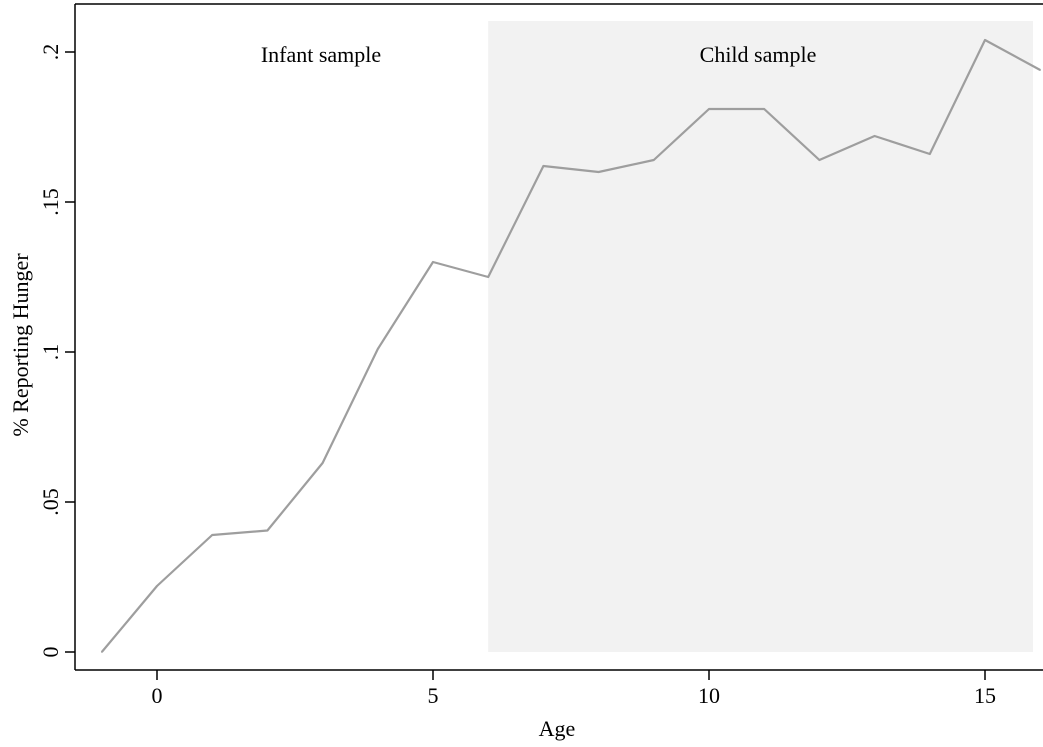 The height and width of the screenshot is (747, 1043). What do you see at coordinates (50, 652) in the screenshot?
I see `y-tick-label: 0` at bounding box center [50, 652].